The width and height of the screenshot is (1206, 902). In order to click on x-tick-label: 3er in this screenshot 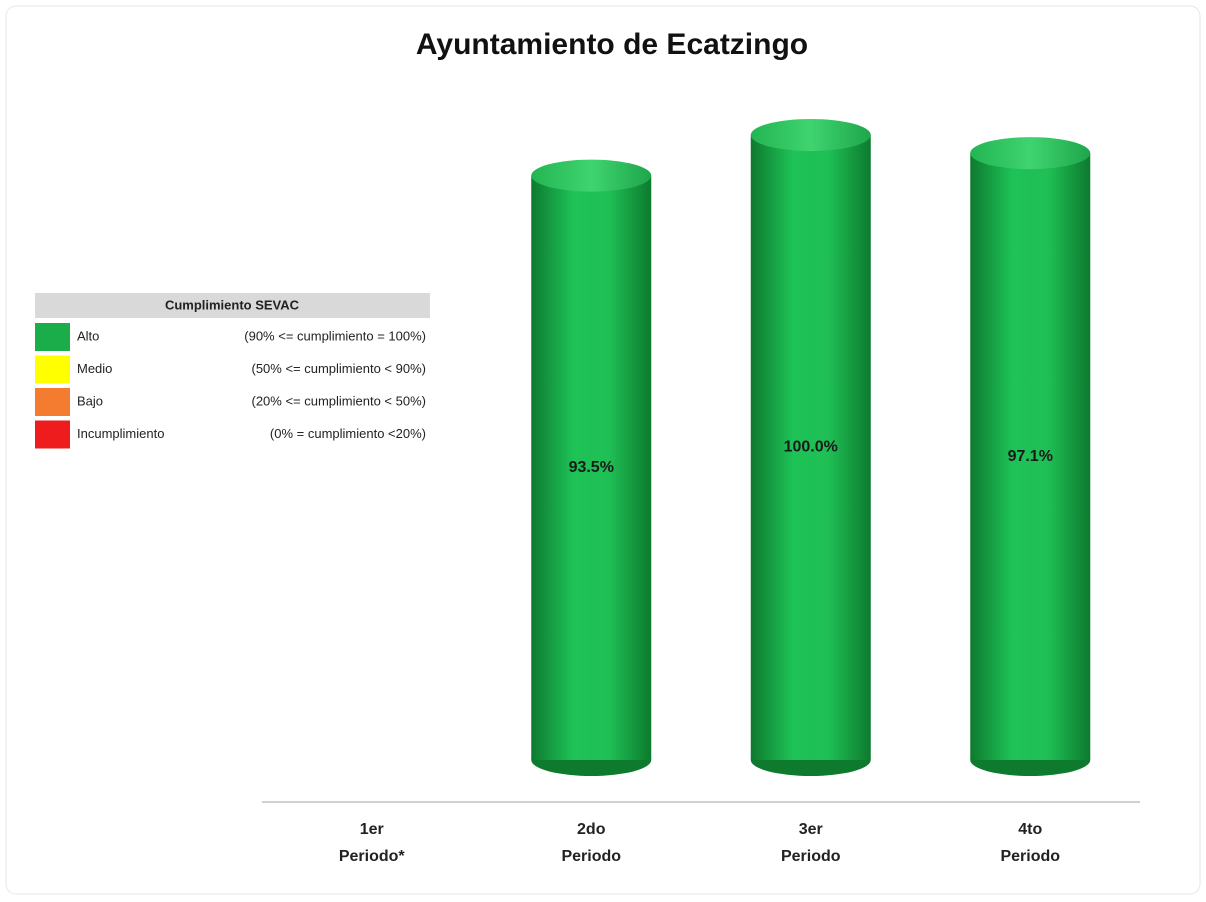, I will do `click(811, 829)`.